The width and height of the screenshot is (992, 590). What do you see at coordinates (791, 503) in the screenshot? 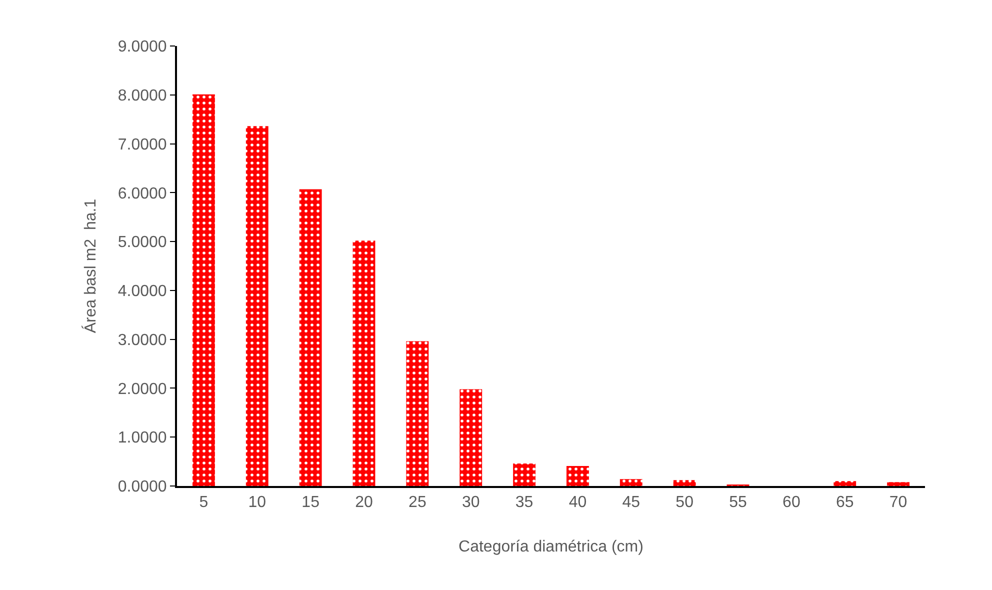
I see `x-tick-label: 60` at bounding box center [791, 503].